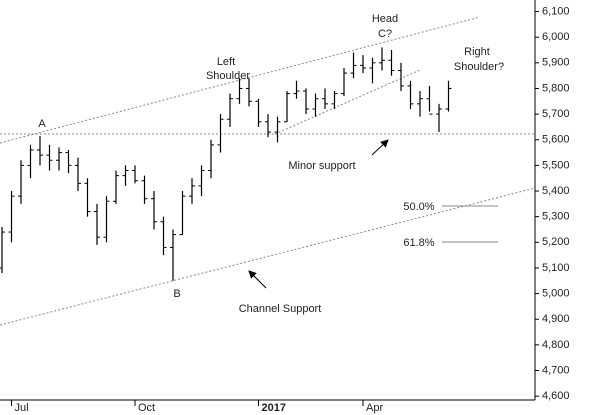  What do you see at coordinates (280, 309) in the screenshot?
I see `annotation: Channel Support` at bounding box center [280, 309].